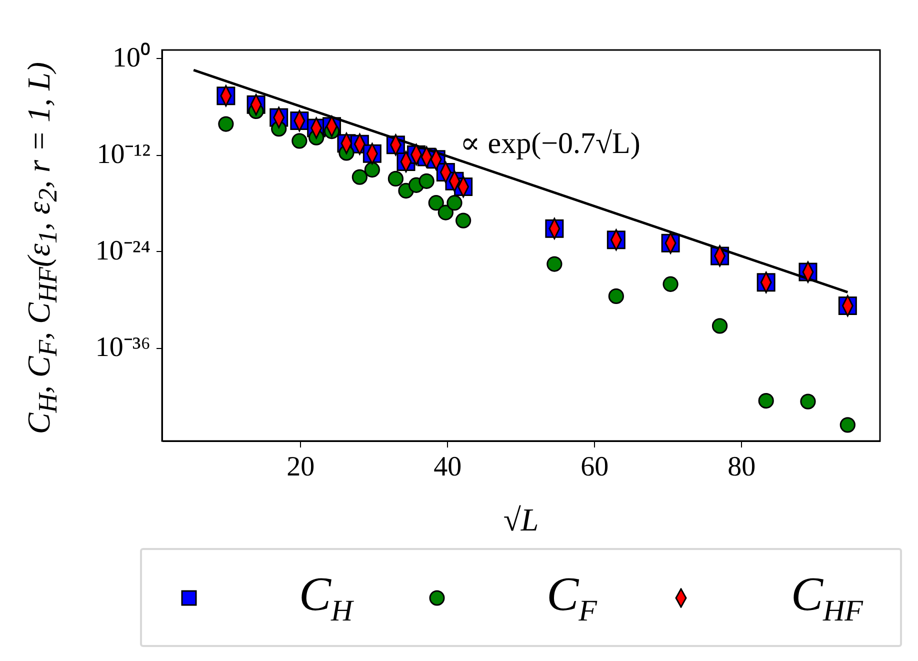  What do you see at coordinates (325, 597) in the screenshot?
I see `legend-label: C$_{H}$` at bounding box center [325, 597].